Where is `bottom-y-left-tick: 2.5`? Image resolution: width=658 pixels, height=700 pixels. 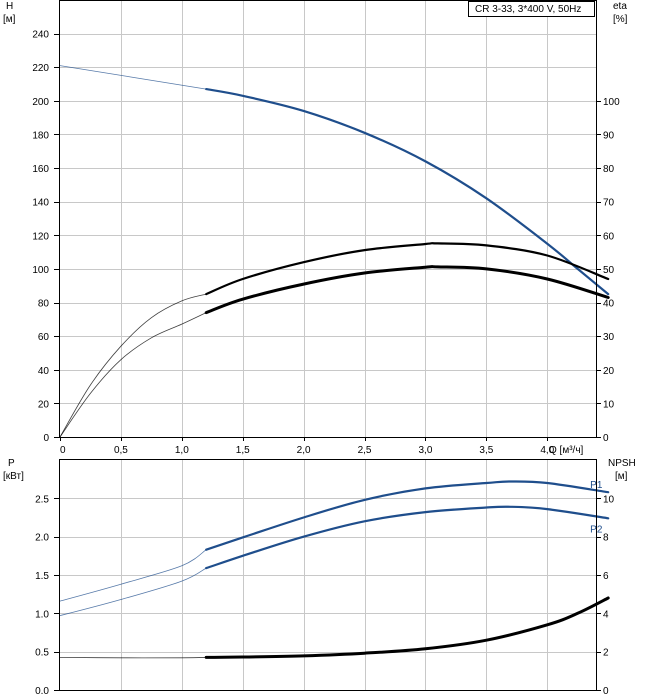 bottom-y-left-tick: 2.5 is located at coordinates (42, 499).